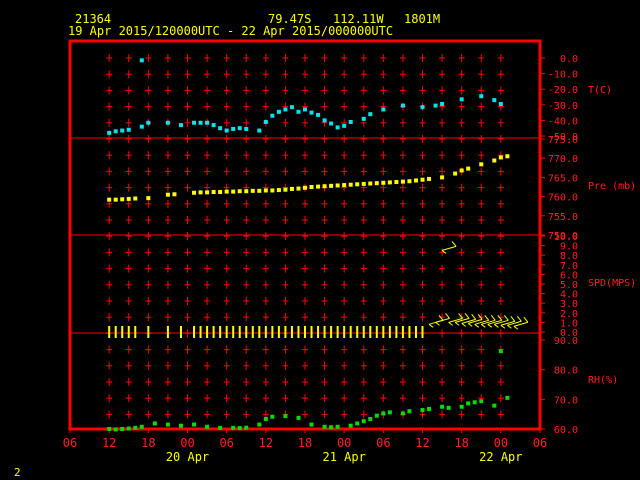 This screenshot has height=480, width=640. I want to click on panel-label-pres: Pre (mb), so click(612, 186).